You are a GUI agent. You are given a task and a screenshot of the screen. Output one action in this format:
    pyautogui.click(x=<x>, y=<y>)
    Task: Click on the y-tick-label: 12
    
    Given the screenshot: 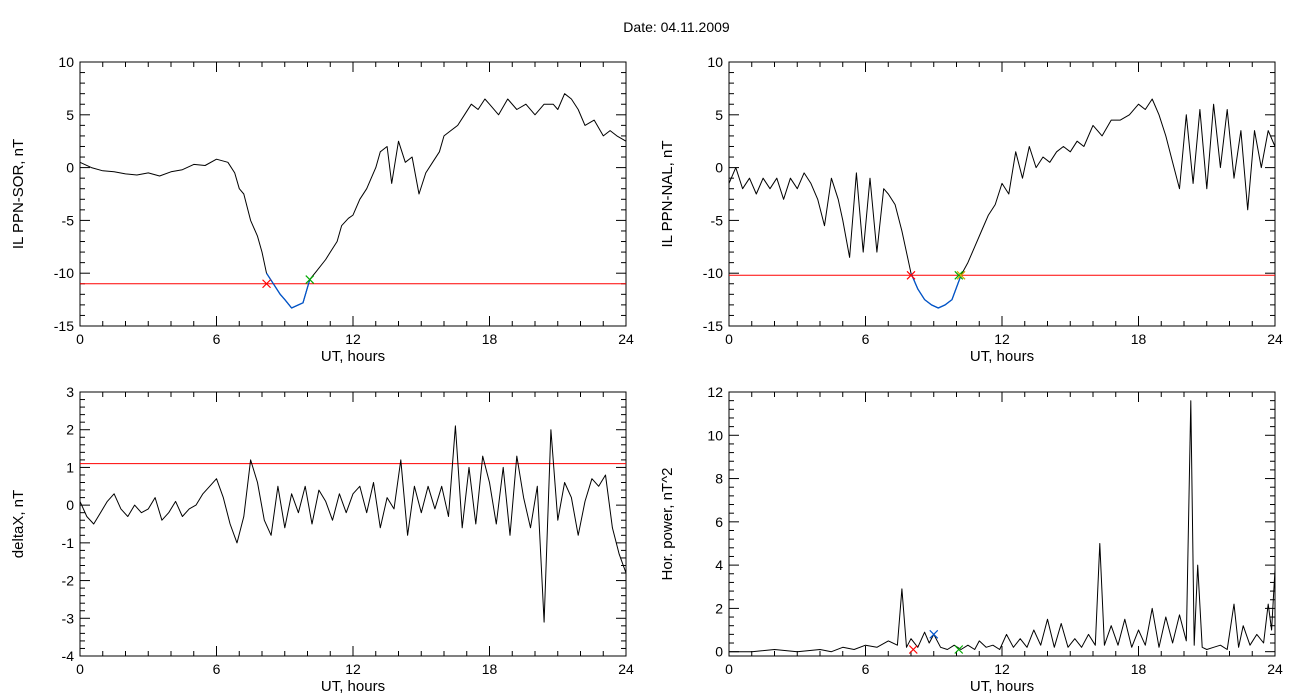 What is the action you would take?
    pyautogui.click(x=715, y=392)
    